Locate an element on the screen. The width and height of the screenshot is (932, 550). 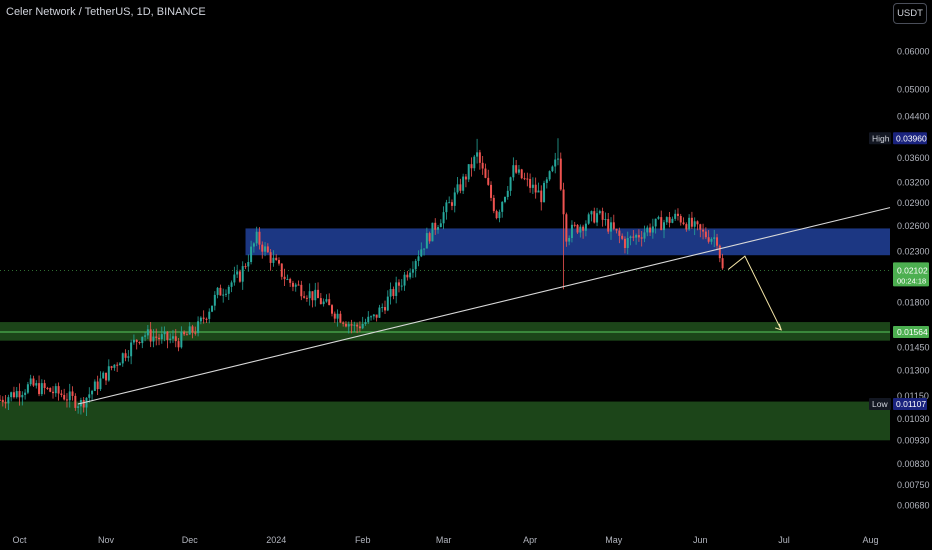
zone-resistance is located at coordinates (568, 242).